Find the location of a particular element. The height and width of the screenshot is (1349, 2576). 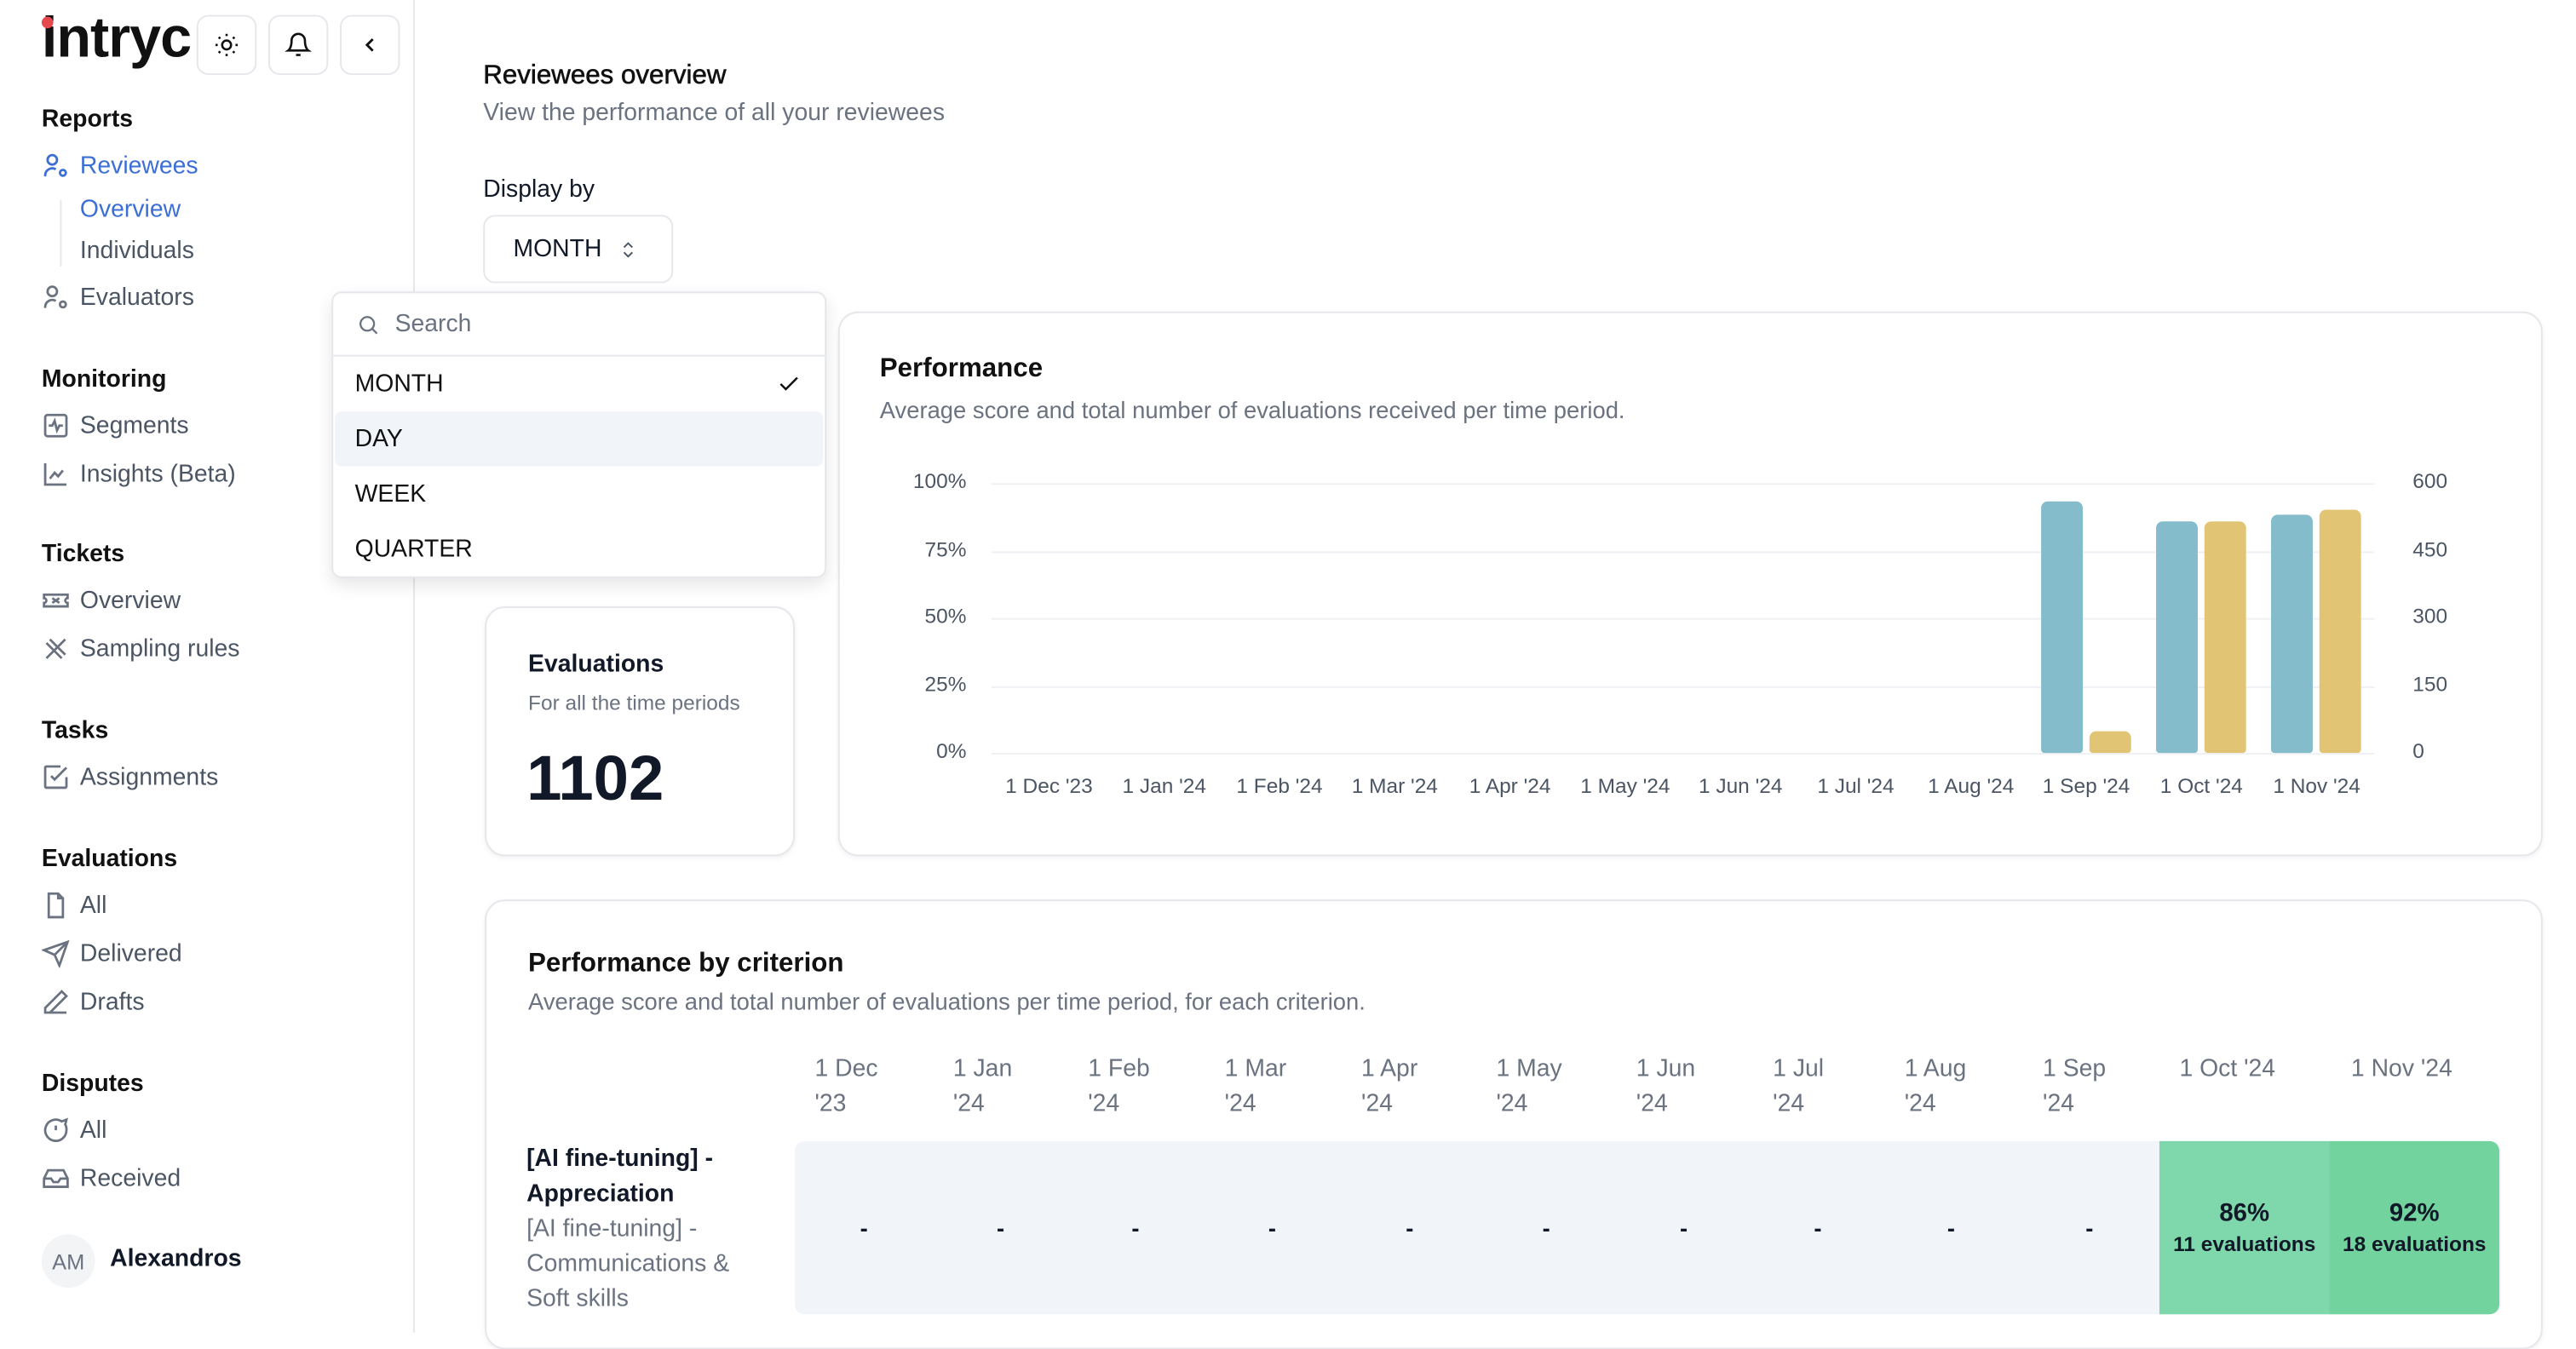

y-right-tick: 450 is located at coordinates (2430, 549).